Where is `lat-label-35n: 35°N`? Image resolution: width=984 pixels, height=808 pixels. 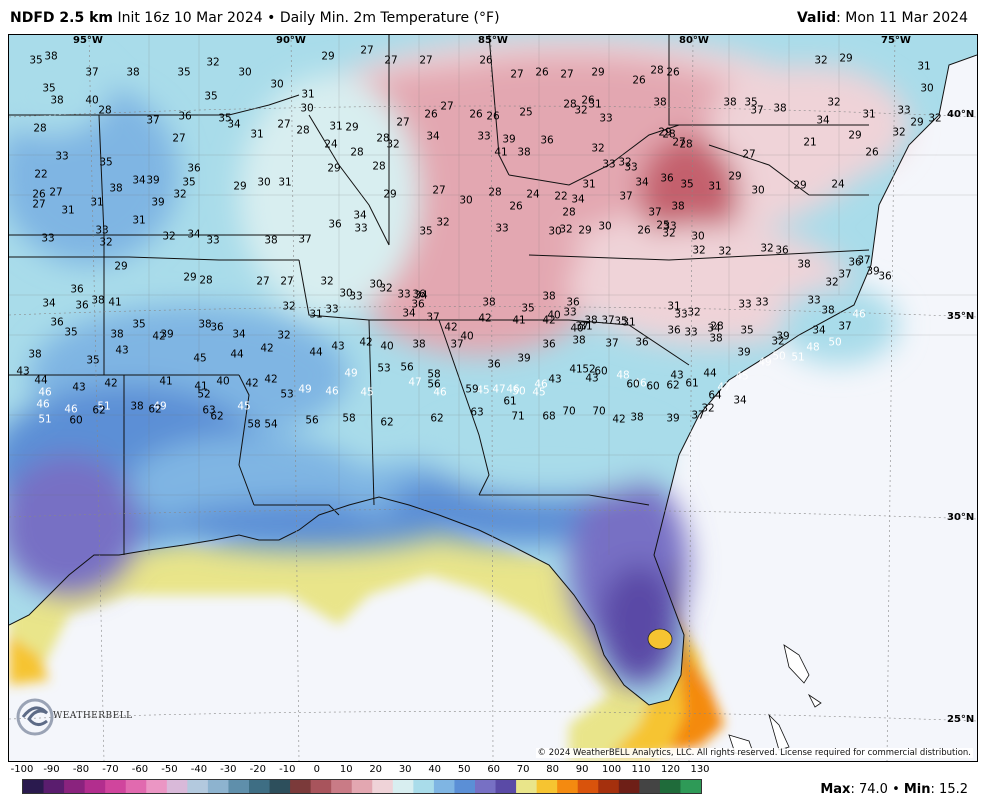
lat-label-35n: 35°N is located at coordinates (961, 316).